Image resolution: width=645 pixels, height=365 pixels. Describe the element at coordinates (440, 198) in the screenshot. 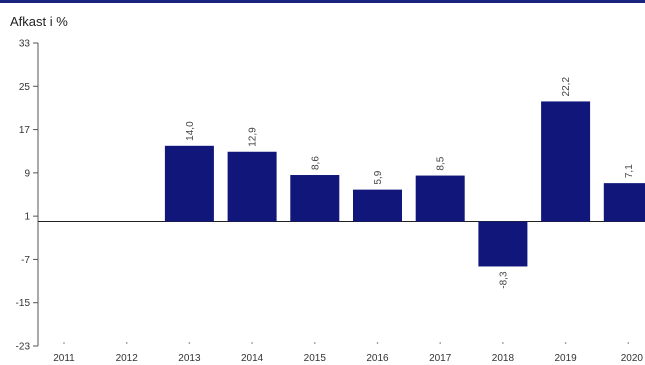

I see `bar-2017` at that location.